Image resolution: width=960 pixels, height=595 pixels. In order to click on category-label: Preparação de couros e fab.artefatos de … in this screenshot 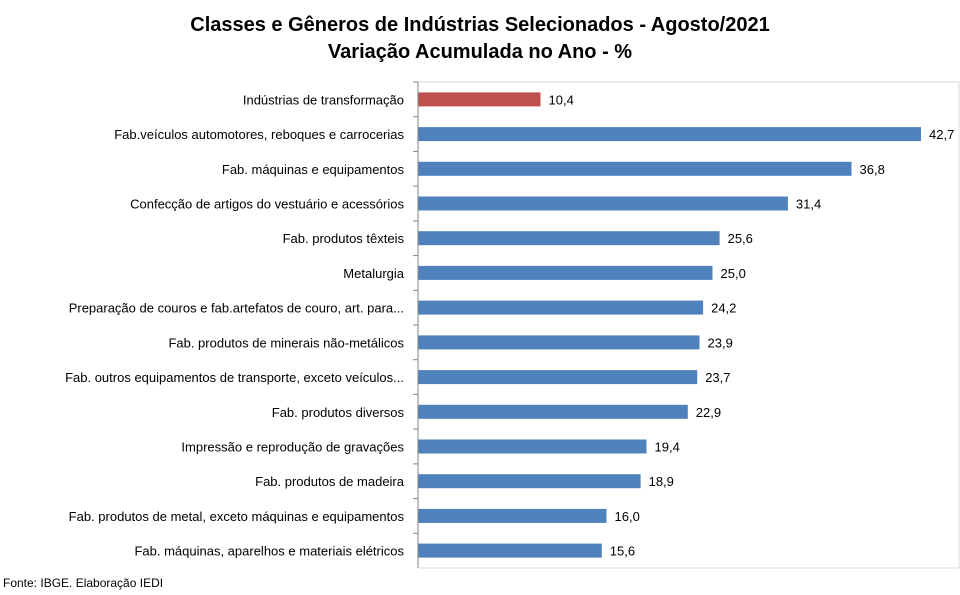, I will do `click(236, 308)`.